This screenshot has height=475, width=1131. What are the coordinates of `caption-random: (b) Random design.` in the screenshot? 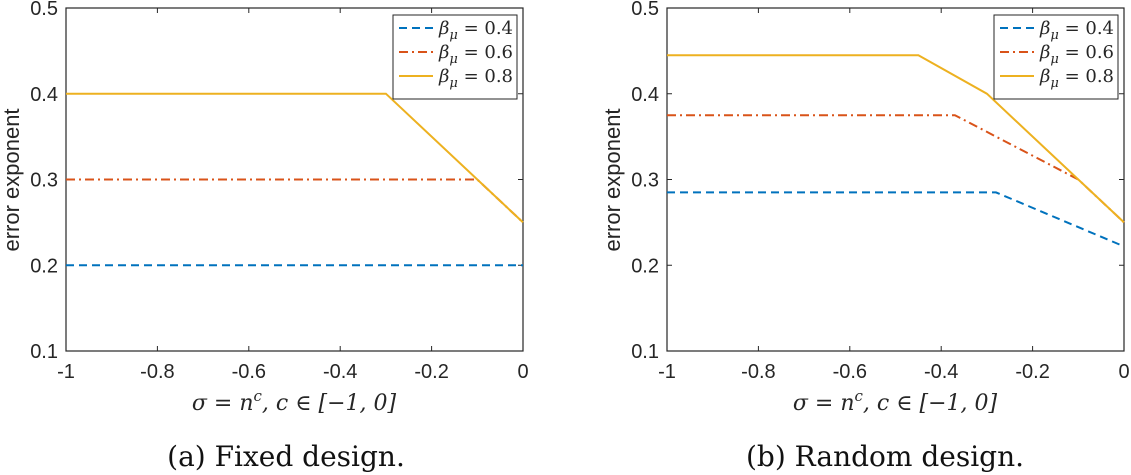 It's located at (885, 456).